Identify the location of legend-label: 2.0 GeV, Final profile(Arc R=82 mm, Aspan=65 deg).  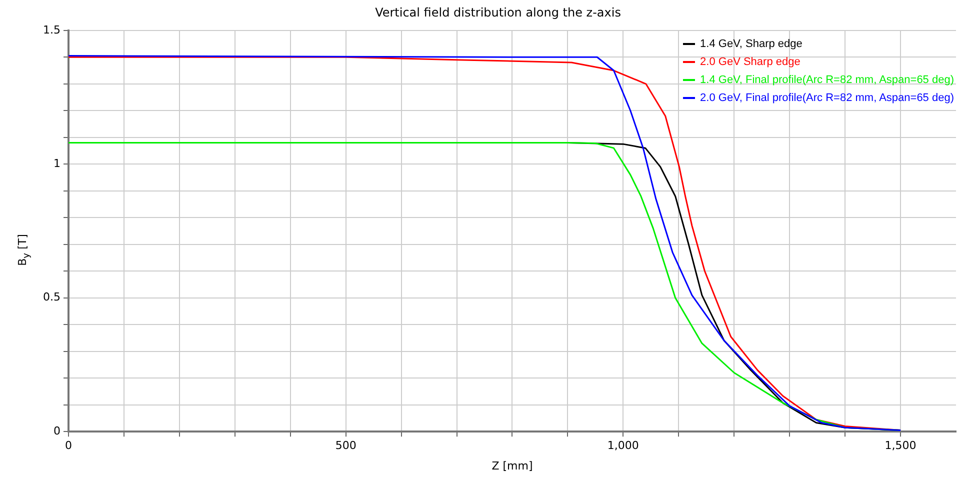
(827, 98).